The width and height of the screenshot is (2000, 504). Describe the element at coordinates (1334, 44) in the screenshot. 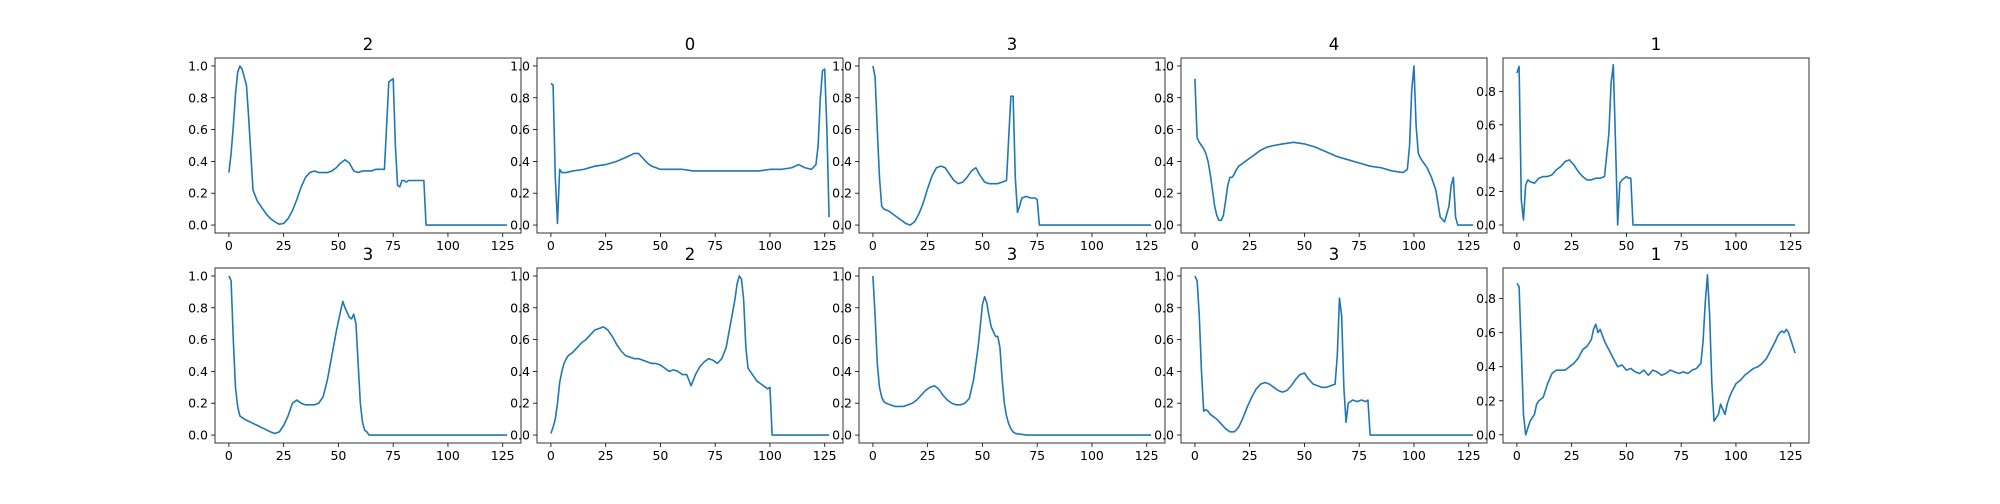

I see `chart-title: 4` at that location.